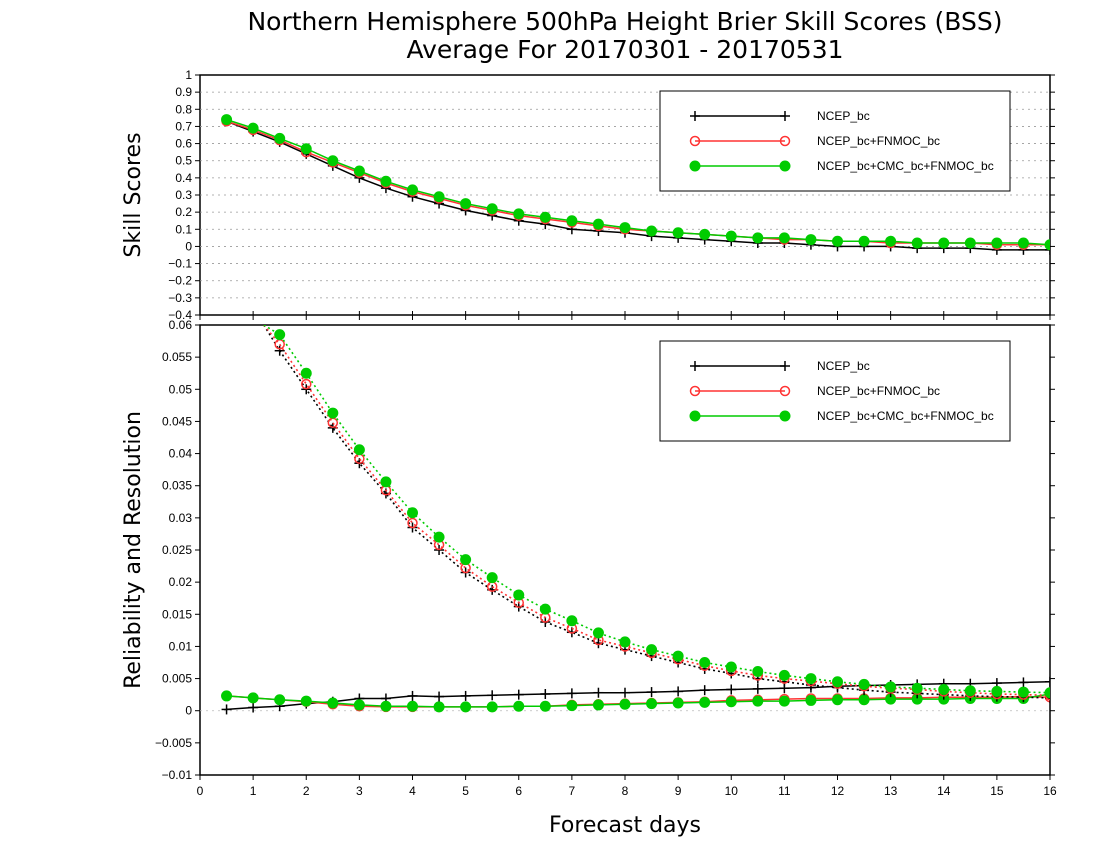  What do you see at coordinates (905, 166) in the screenshot?
I see `top-legend-label-ncep-bc-cmc-bc-fnmoc-bc: NCEP_bc+CMC_bc+FNMOC_bc` at bounding box center [905, 166].